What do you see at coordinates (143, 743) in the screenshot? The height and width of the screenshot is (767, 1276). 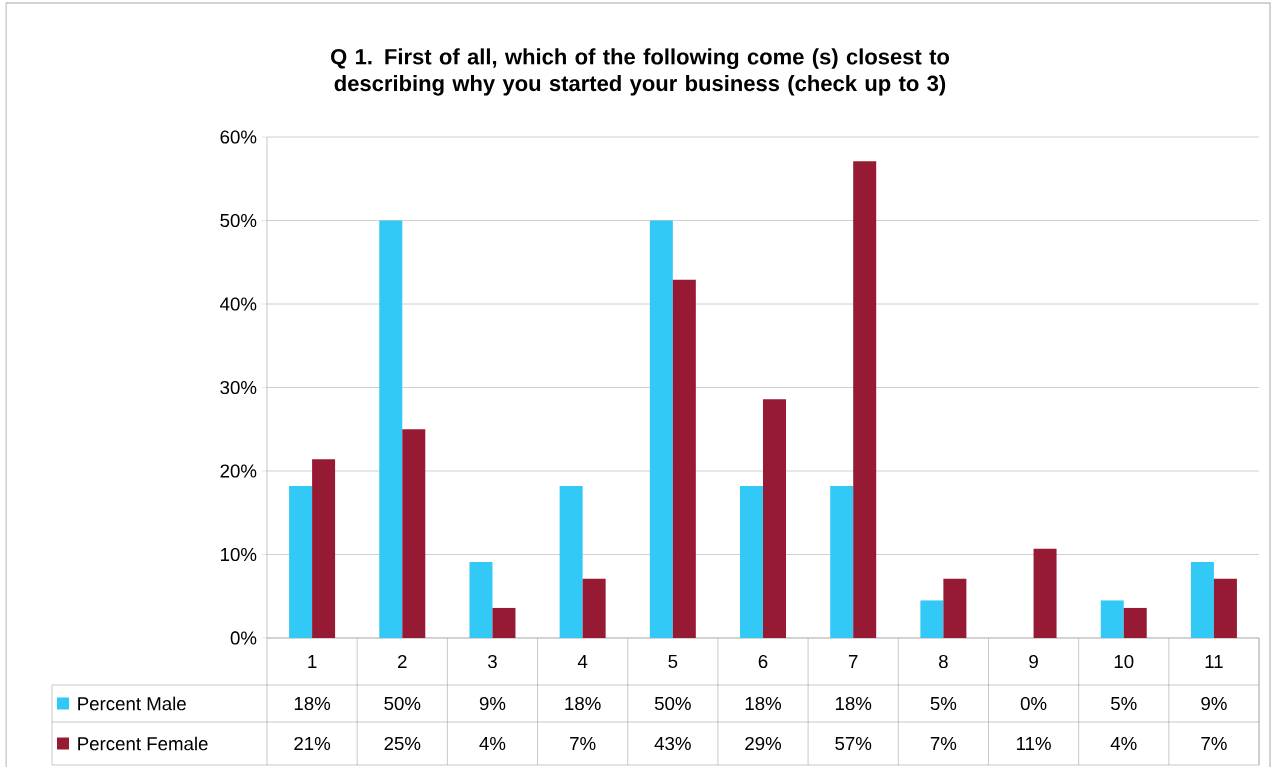 I see `legend-label: Percent Female` at bounding box center [143, 743].